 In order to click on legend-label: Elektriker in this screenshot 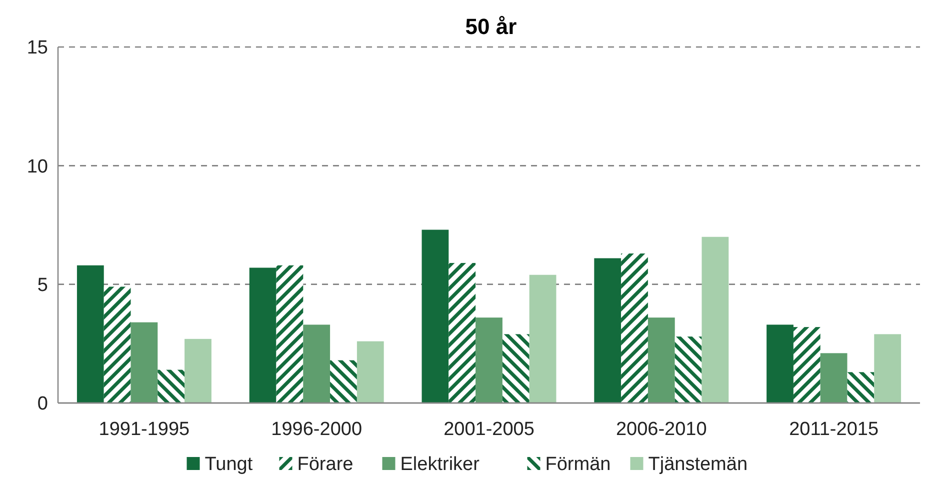, I will do `click(440, 464)`.